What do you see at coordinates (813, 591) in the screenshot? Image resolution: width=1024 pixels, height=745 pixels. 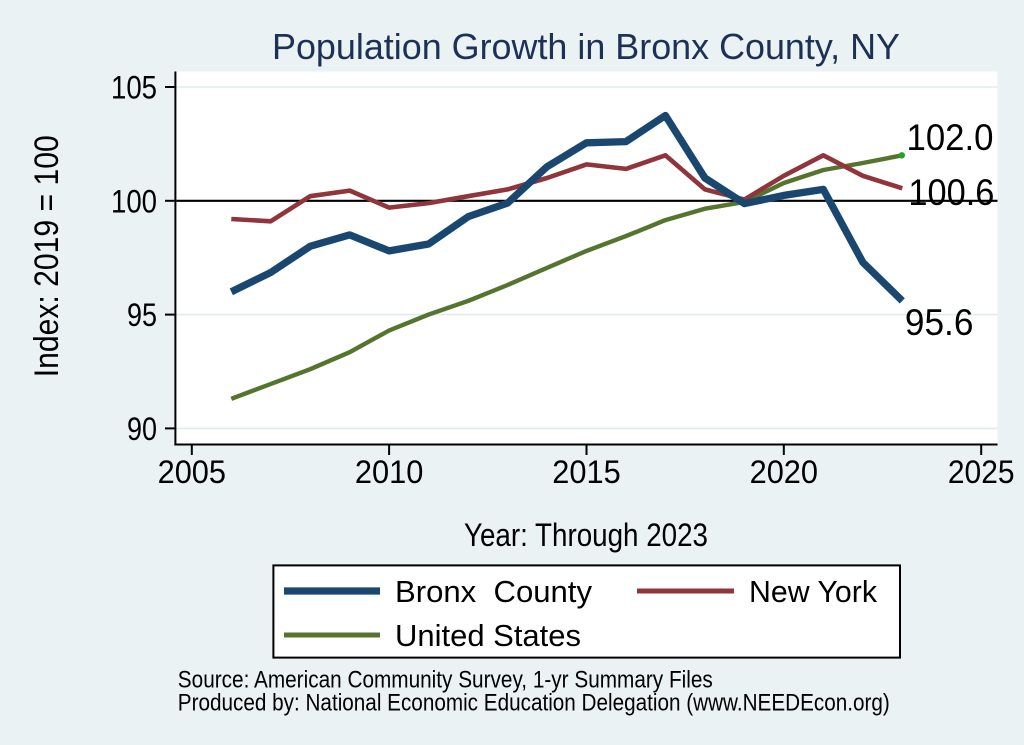 I see `svg-text: New York` at bounding box center [813, 591].